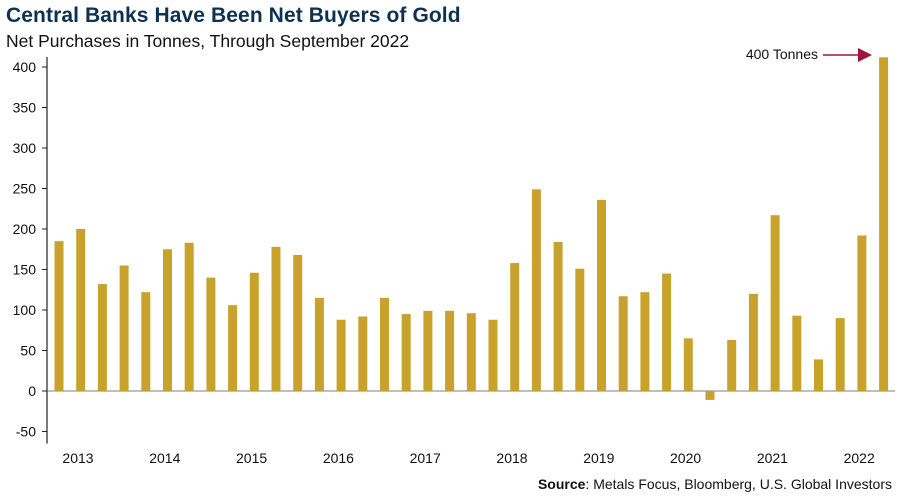 Image resolution: width=900 pixels, height=498 pixels. What do you see at coordinates (189, 316) in the screenshot?
I see `bar-2014-q3` at bounding box center [189, 316].